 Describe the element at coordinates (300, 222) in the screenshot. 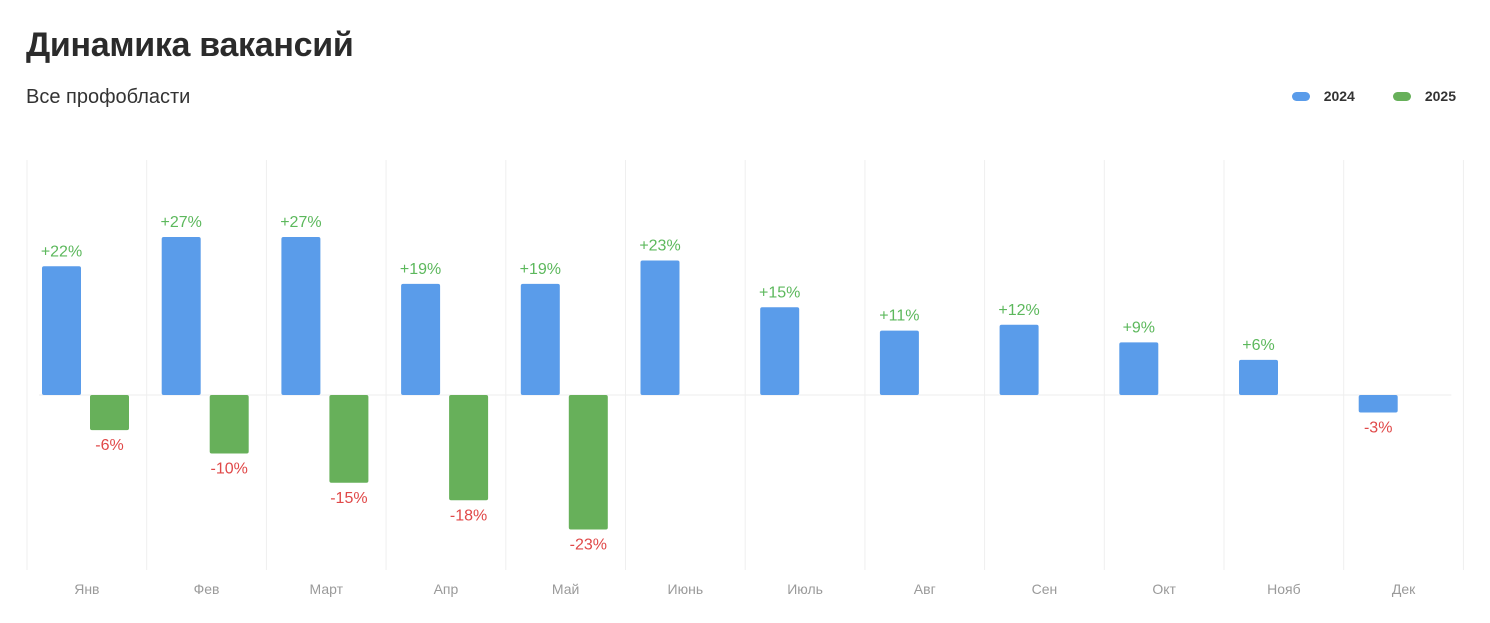

I see `data-label-2024-3: +27%` at that location.